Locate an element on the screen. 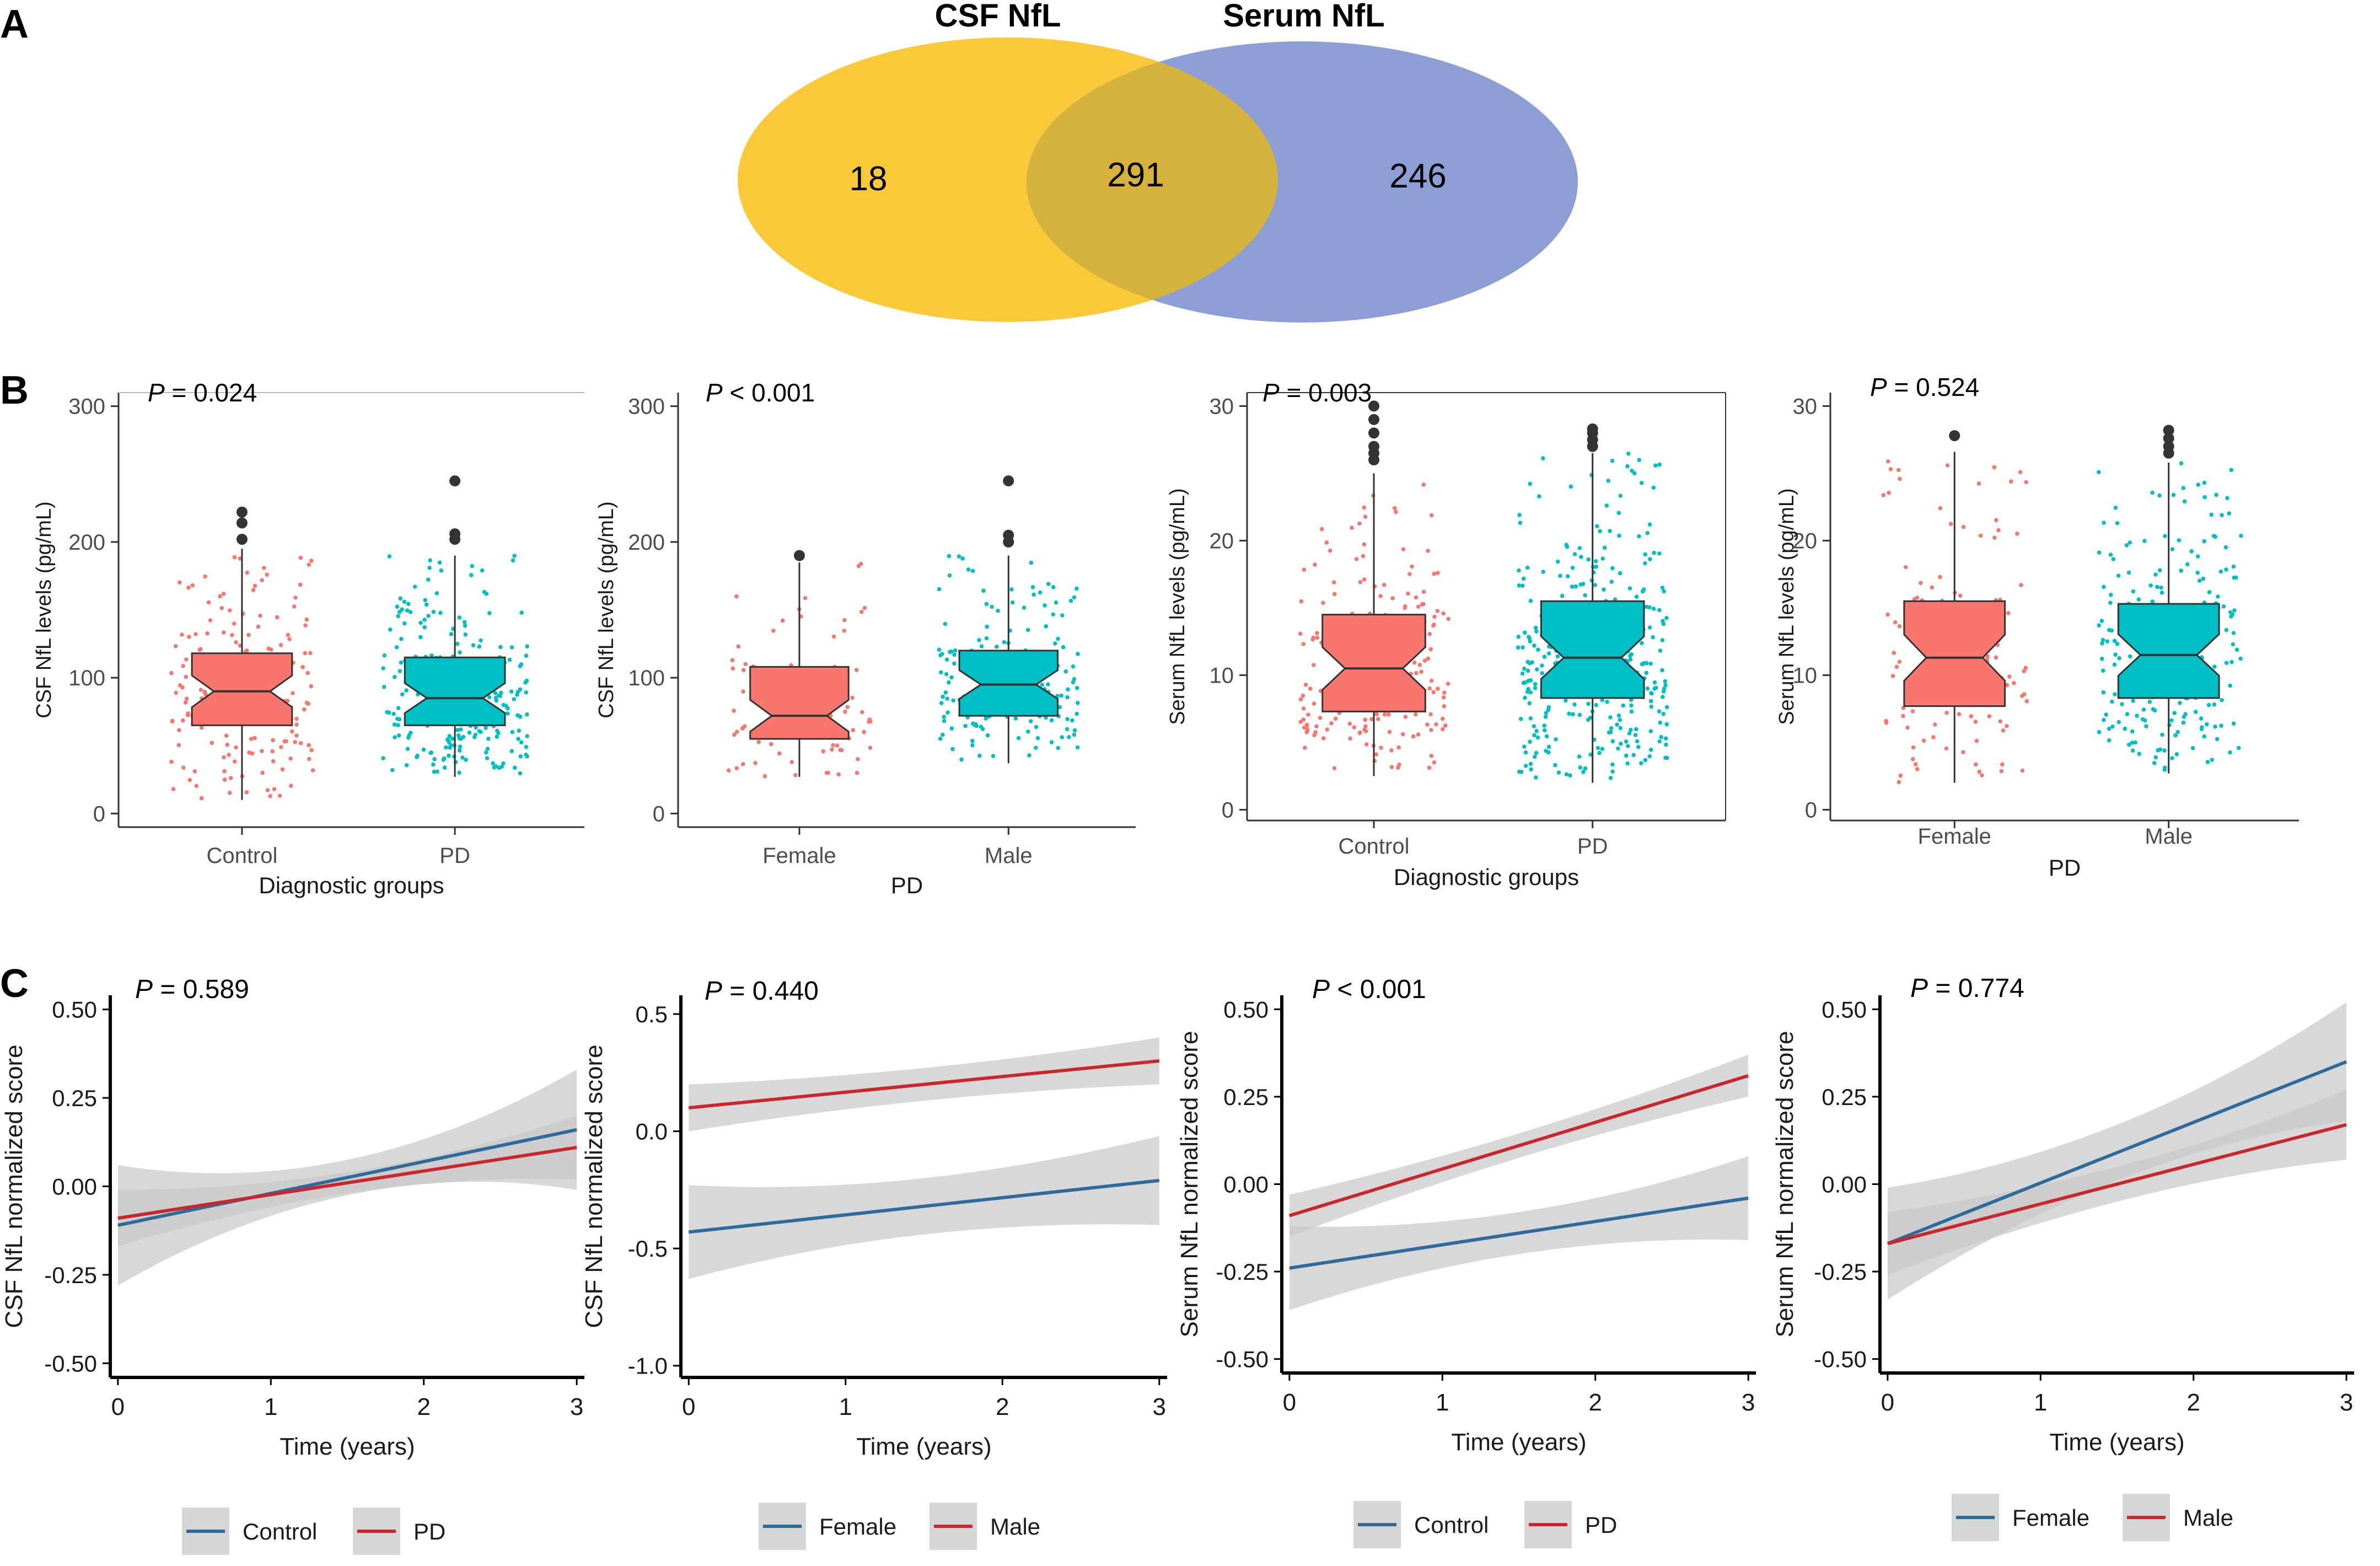 This screenshot has height=1566, width=2380. p-value-label: P < 0.001 is located at coordinates (1369, 989).